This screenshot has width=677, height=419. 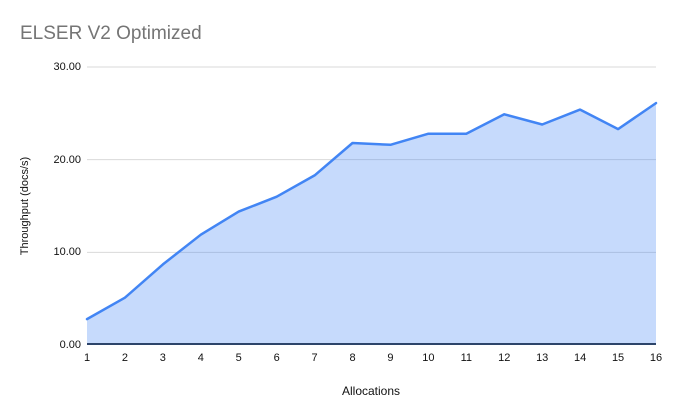 I want to click on x-tick-label: 11, so click(x=466, y=358).